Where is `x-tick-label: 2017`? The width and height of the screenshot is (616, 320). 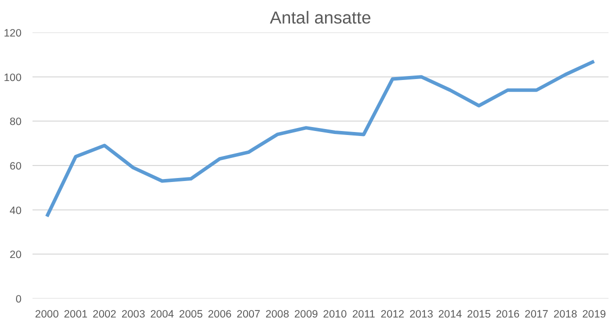
x-tick-label: 2017 is located at coordinates (536, 314).